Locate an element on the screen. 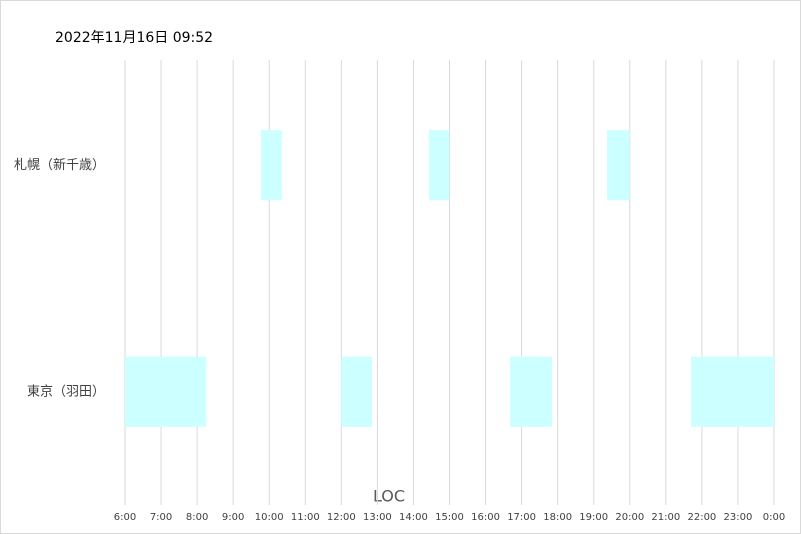 The image size is (801, 534). x-tick-label: 16:00 is located at coordinates (485, 517).